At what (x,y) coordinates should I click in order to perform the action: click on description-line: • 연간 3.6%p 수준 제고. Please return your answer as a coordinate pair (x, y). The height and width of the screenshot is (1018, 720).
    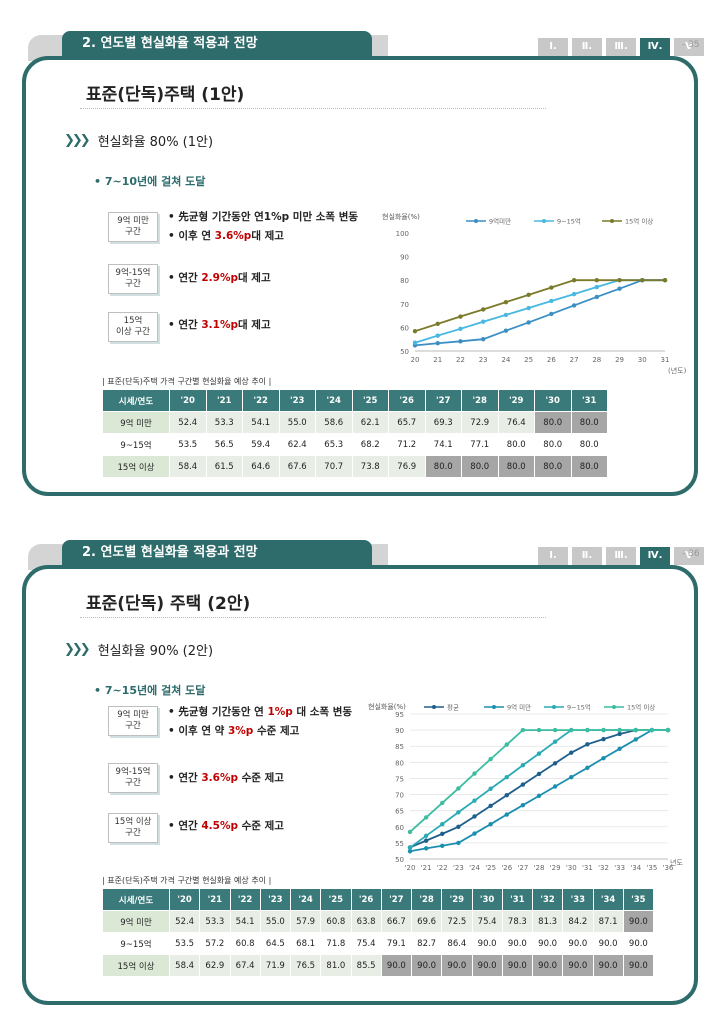
    Looking at the image, I should click on (226, 778).